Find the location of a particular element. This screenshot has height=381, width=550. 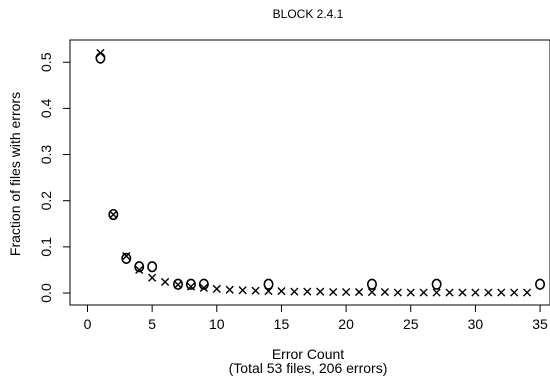

x-tick-label: 5 is located at coordinates (152, 324).